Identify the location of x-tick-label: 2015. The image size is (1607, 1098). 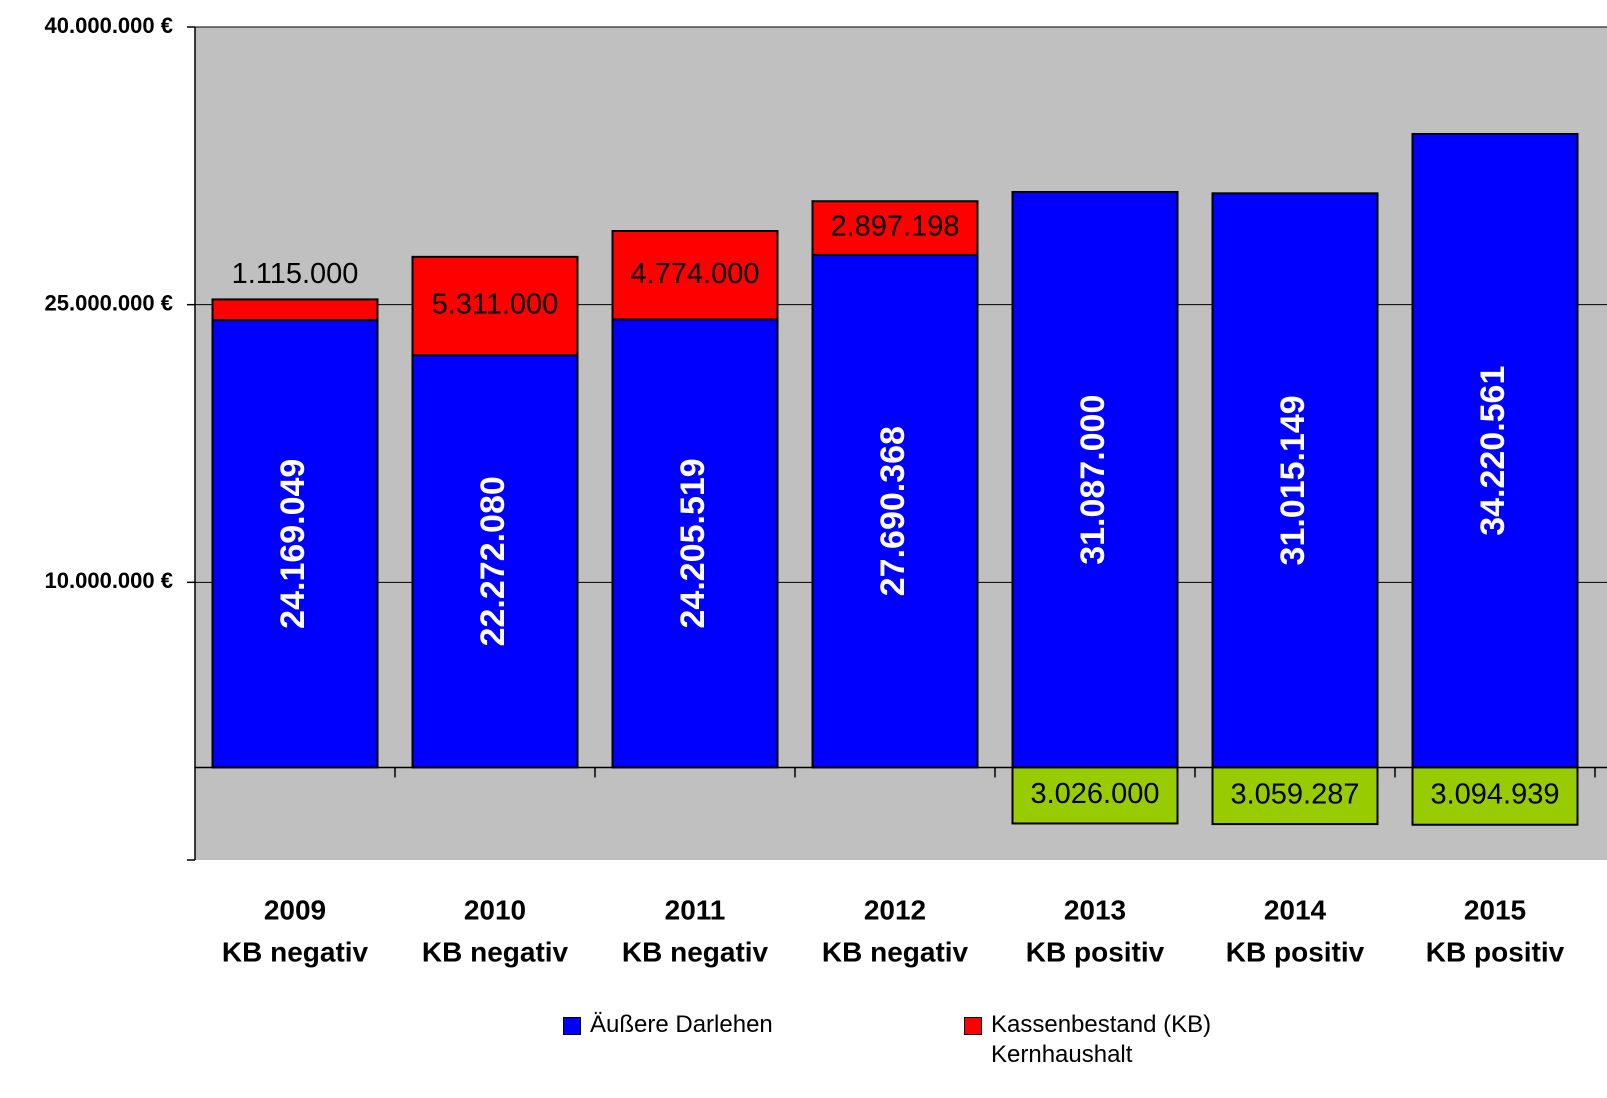
(1495, 909).